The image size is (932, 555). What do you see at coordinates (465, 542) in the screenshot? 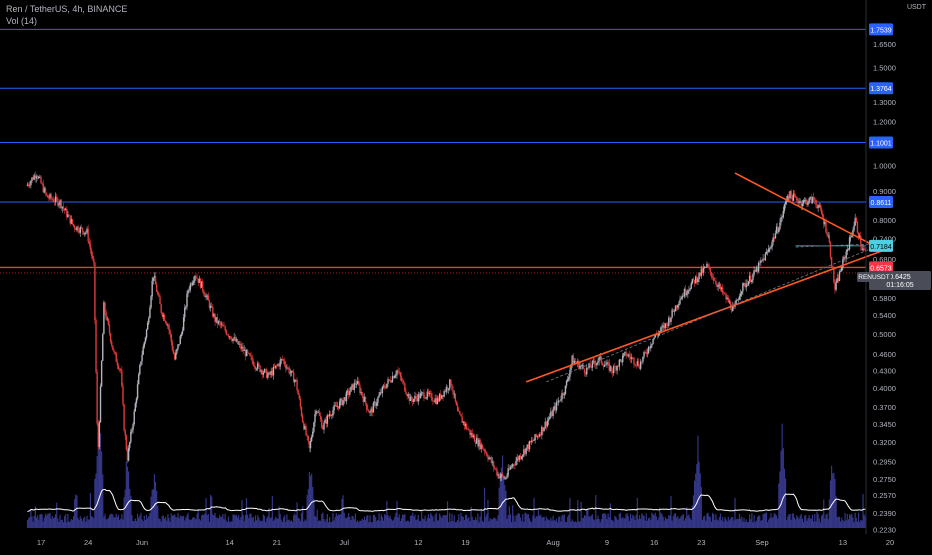
I see `time-axis: 17 24 Jun 14 21 Jul 12 19 Aug 9 16 23 Sep 13 20` at bounding box center [465, 542].